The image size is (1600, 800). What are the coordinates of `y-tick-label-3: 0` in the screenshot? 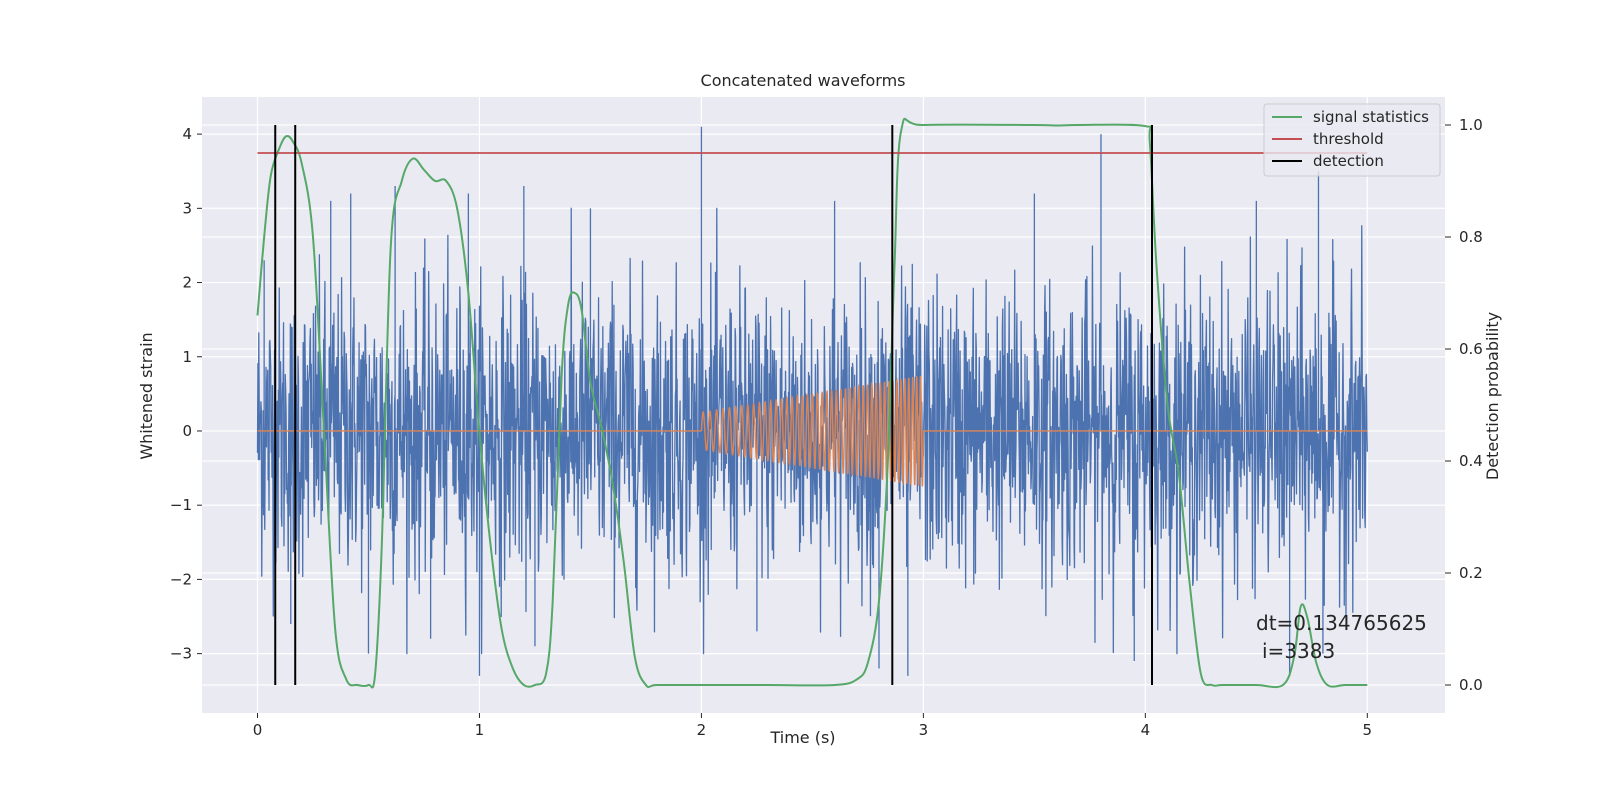 It's located at (187, 431).